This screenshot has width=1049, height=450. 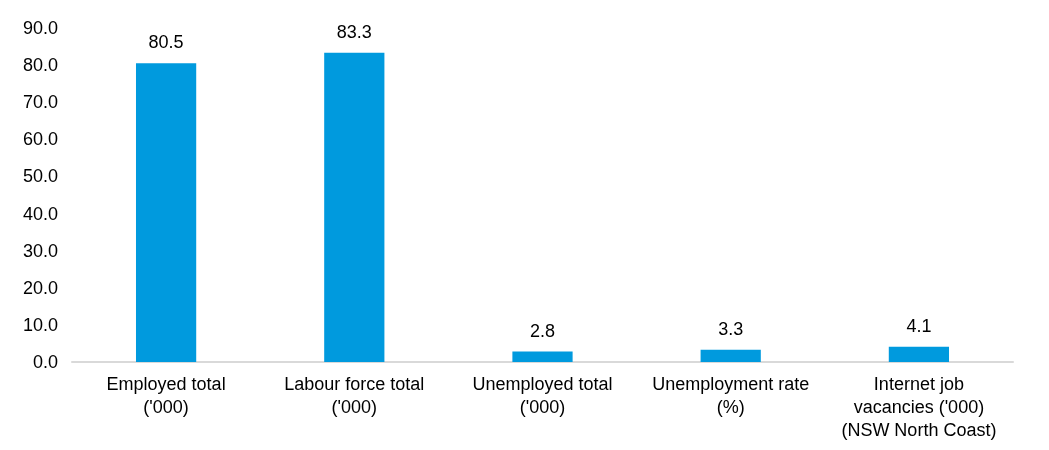 What do you see at coordinates (919, 406) in the screenshot?
I see `x-tick-label: Internet job vacancies ('000) (NSW North Coast)` at bounding box center [919, 406].